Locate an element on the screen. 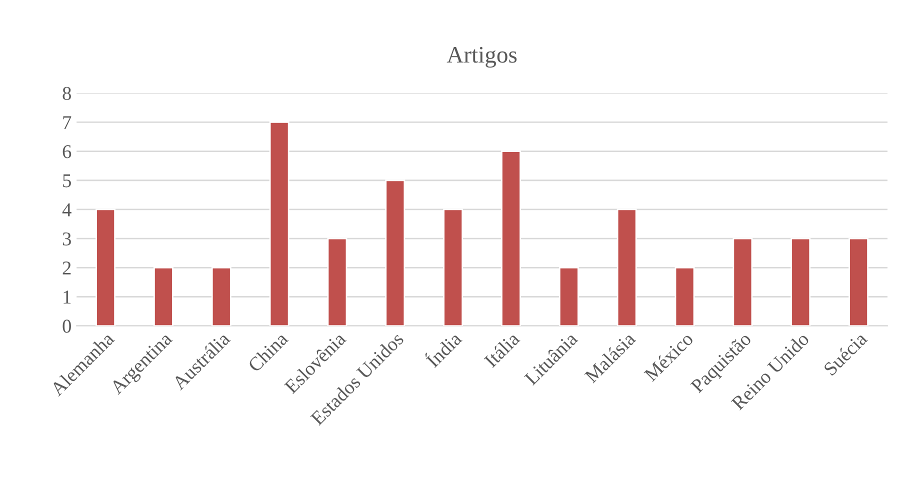  y-tick-label: 8 is located at coordinates (66, 93).